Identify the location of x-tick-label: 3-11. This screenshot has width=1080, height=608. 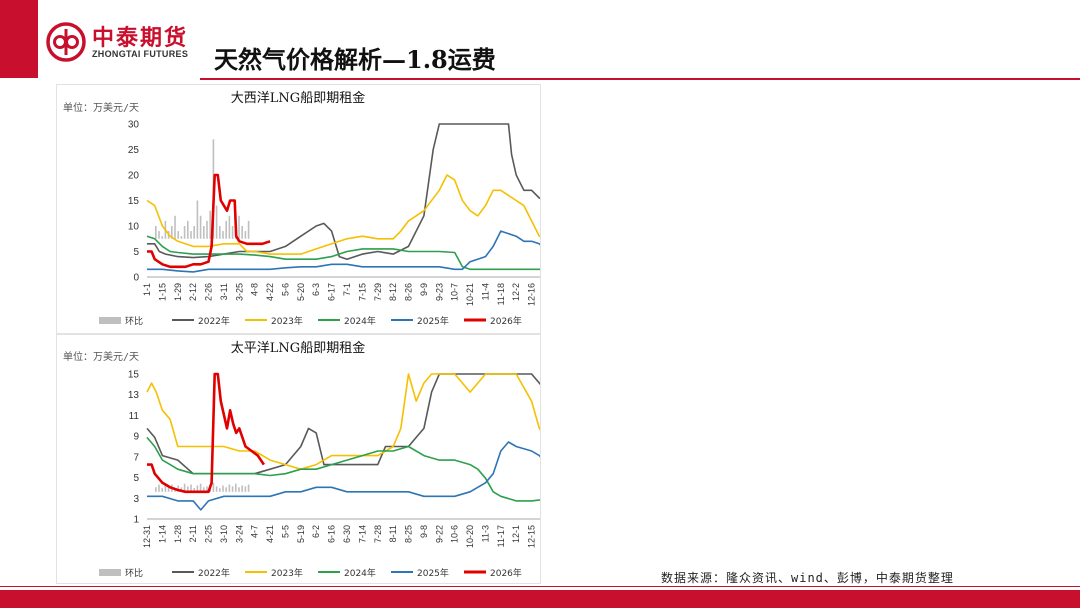
(224, 291).